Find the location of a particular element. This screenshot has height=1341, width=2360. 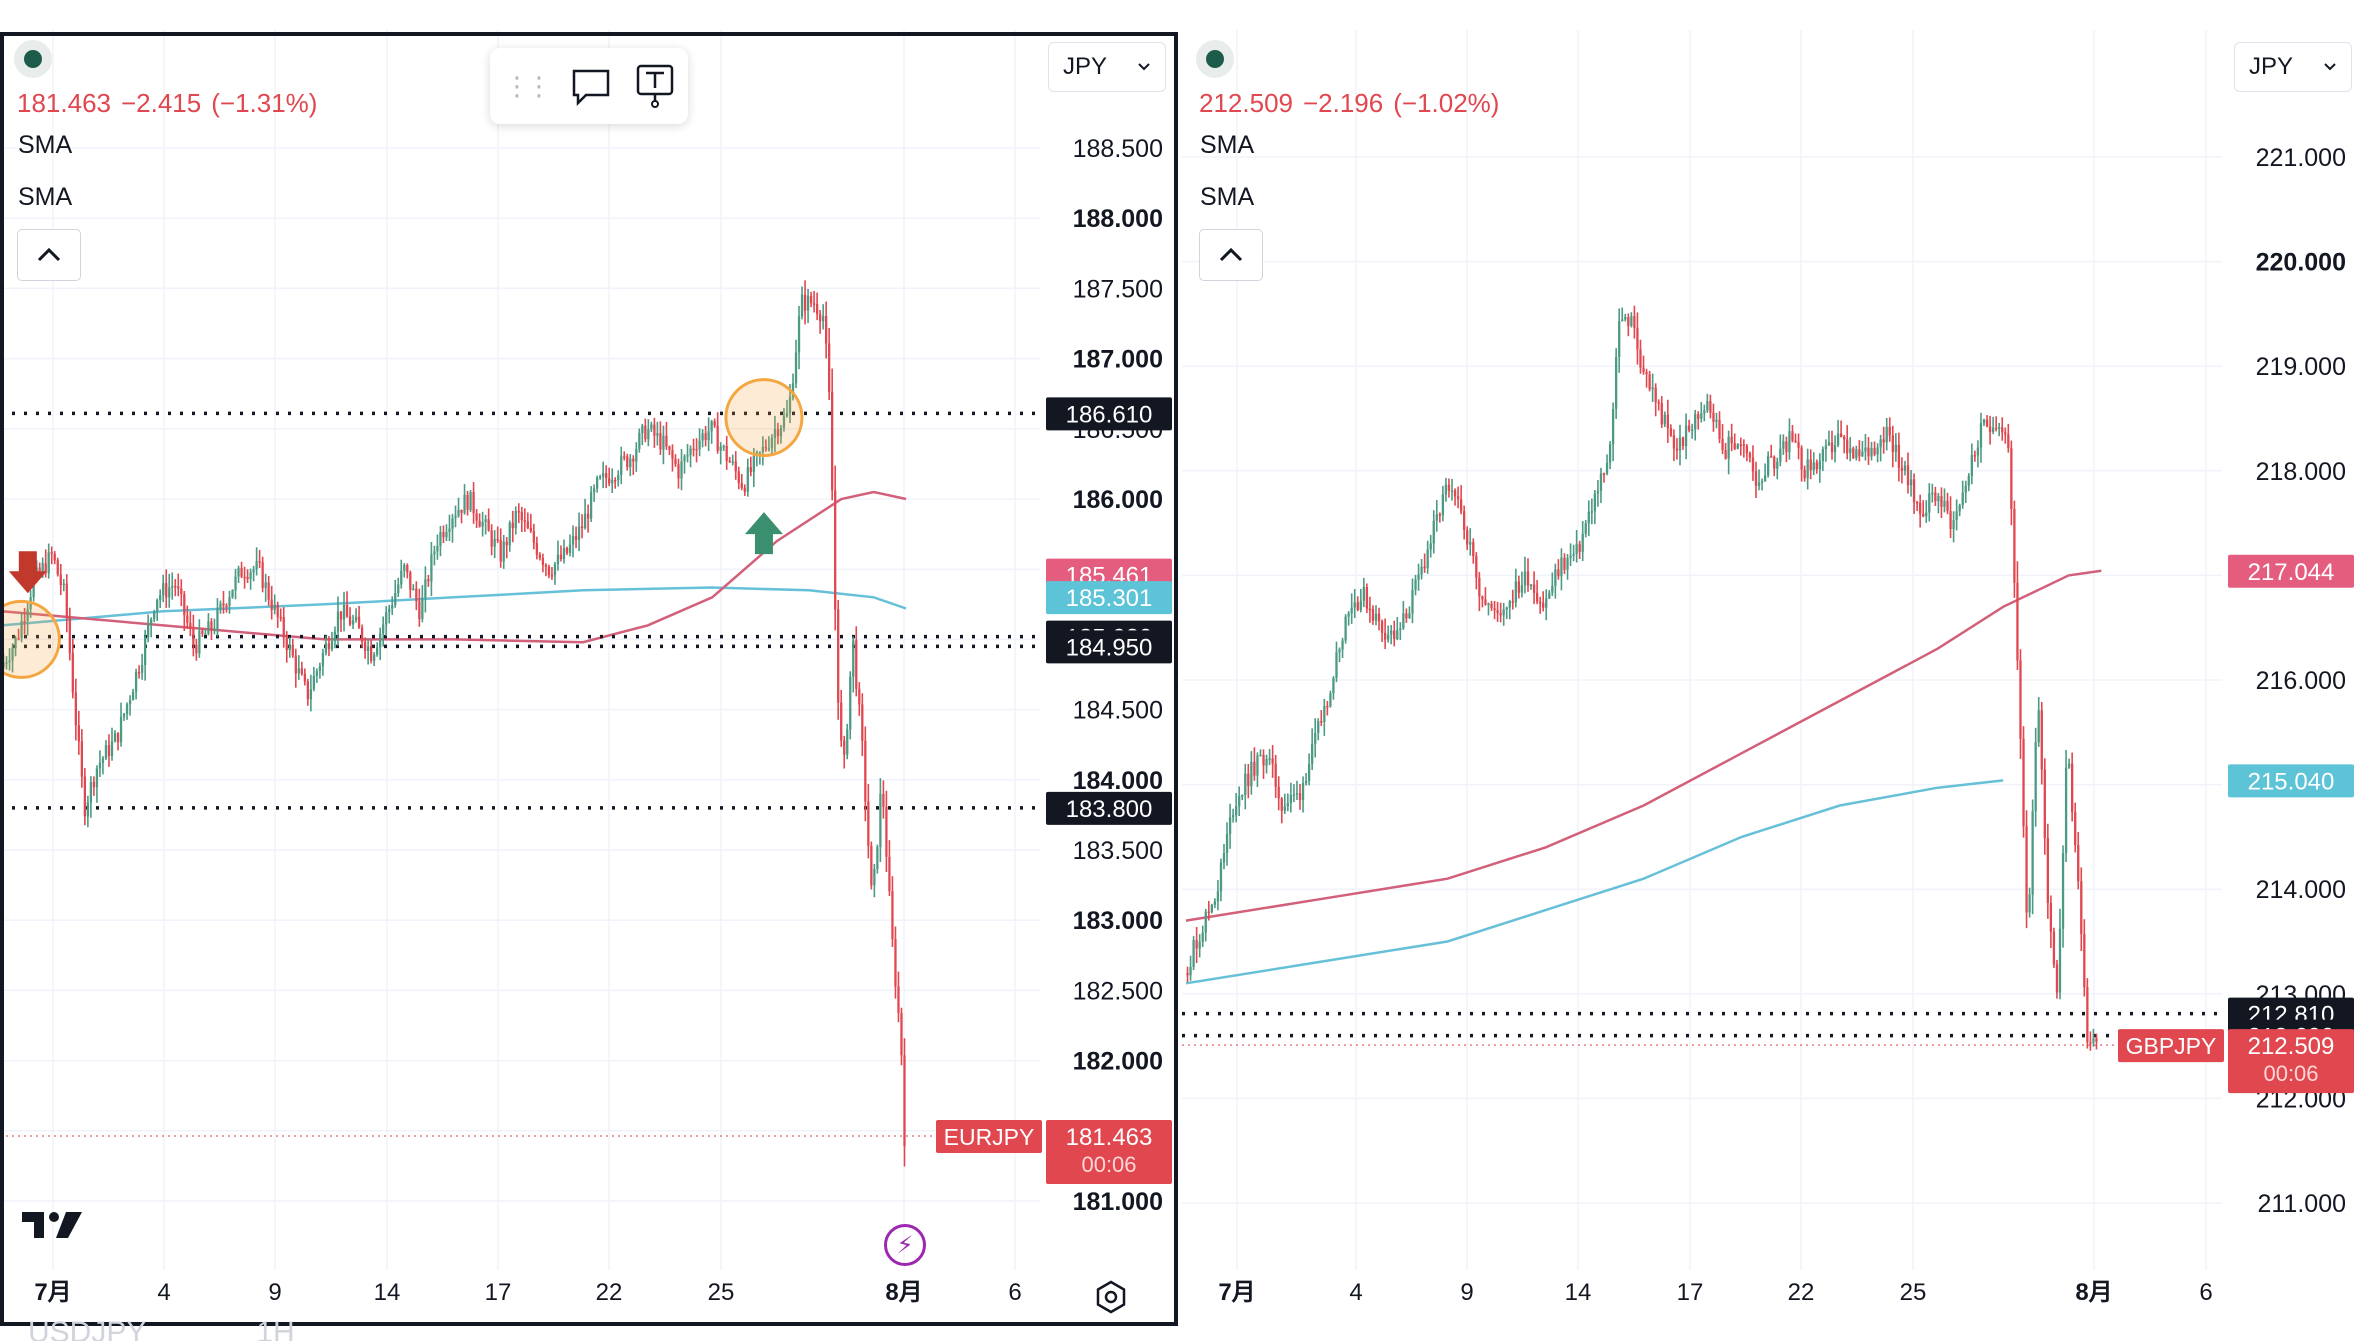

countdown-text: 00:06 is located at coordinates (2290, 1073).